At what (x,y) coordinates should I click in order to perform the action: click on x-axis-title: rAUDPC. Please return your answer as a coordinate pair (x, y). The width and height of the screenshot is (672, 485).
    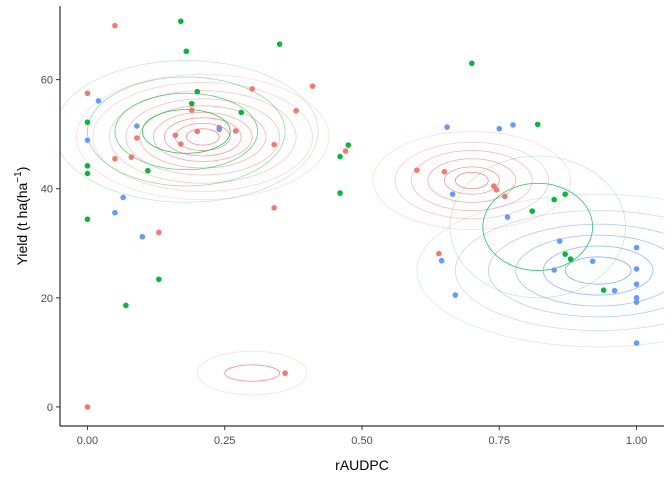
    Looking at the image, I should click on (362, 465).